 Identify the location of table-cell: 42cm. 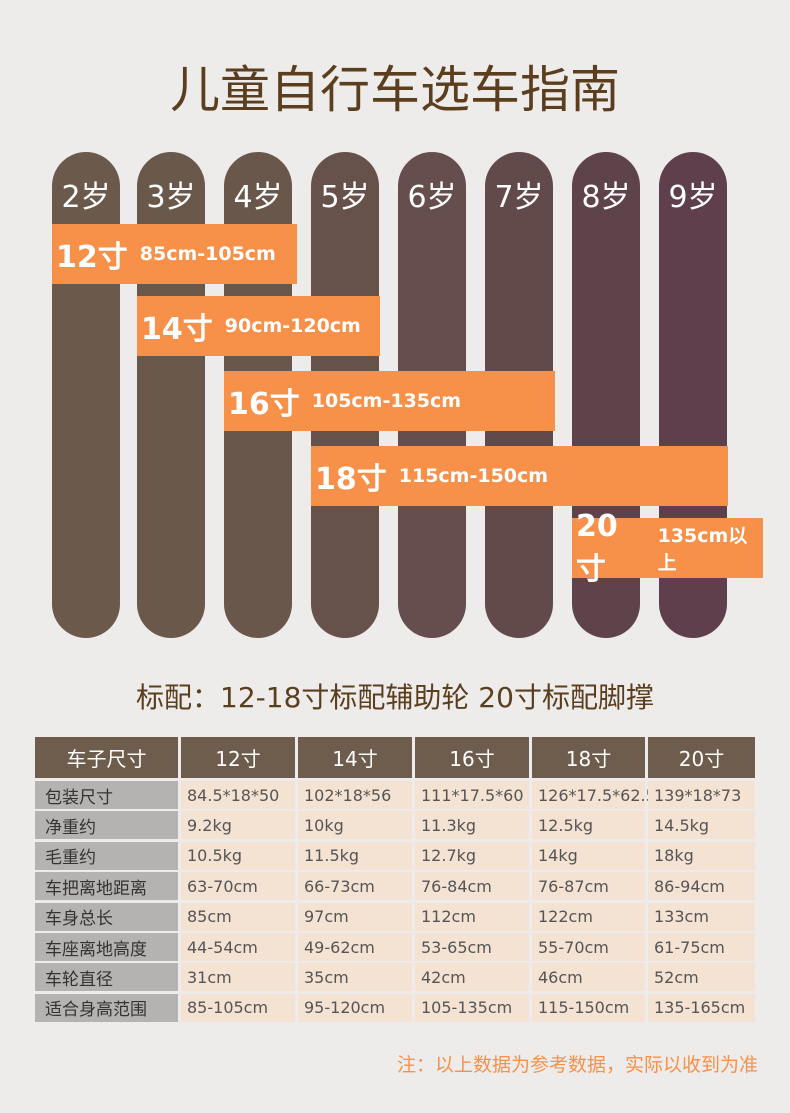
(472, 977).